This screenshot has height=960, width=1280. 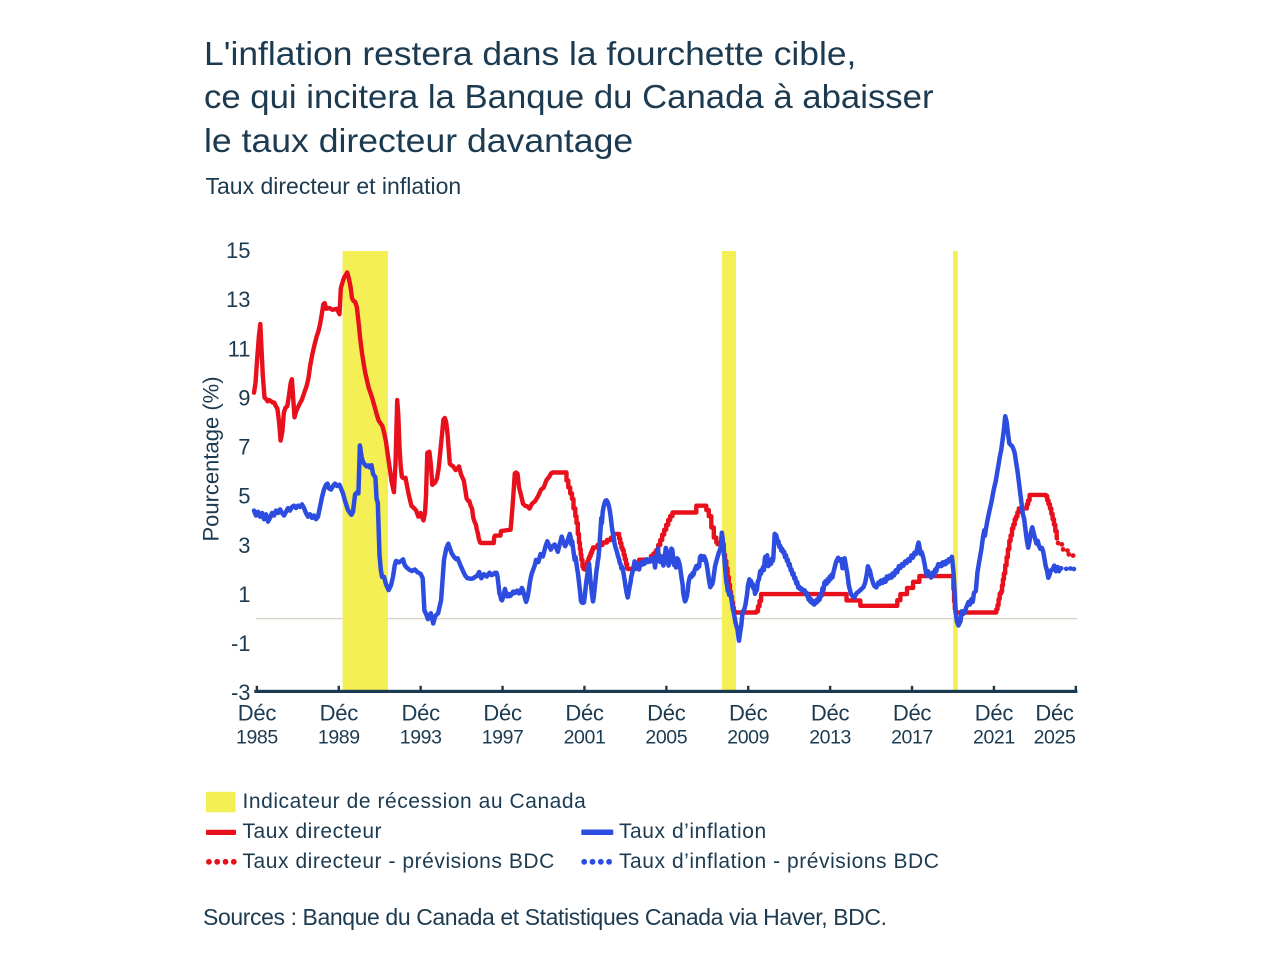 I want to click on svg-text: 2017, so click(x=912, y=738).